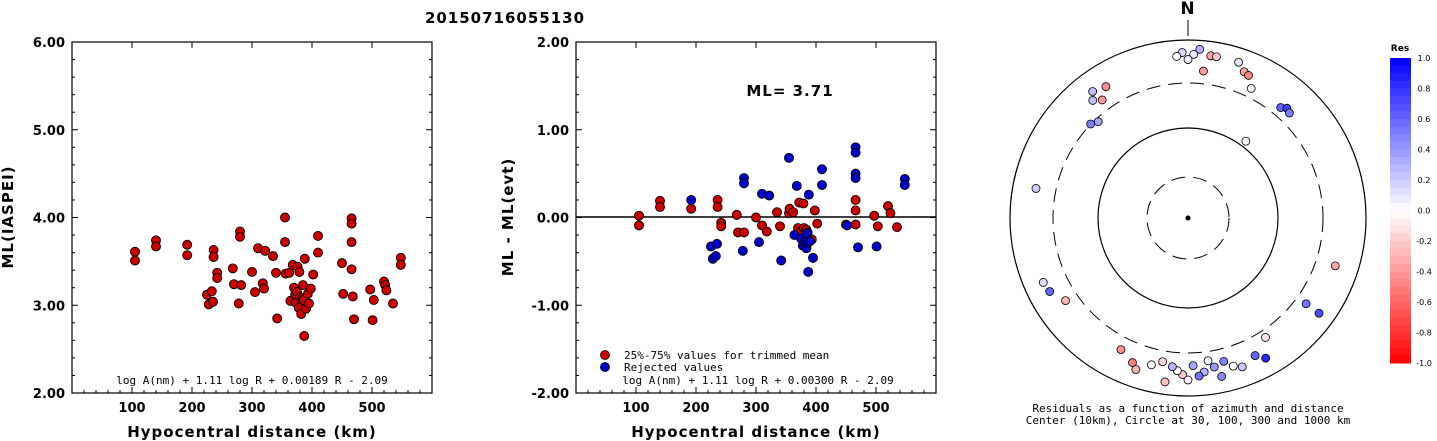  What do you see at coordinates (311, 408) in the screenshot?
I see `x-tick-label: 400` at bounding box center [311, 408].